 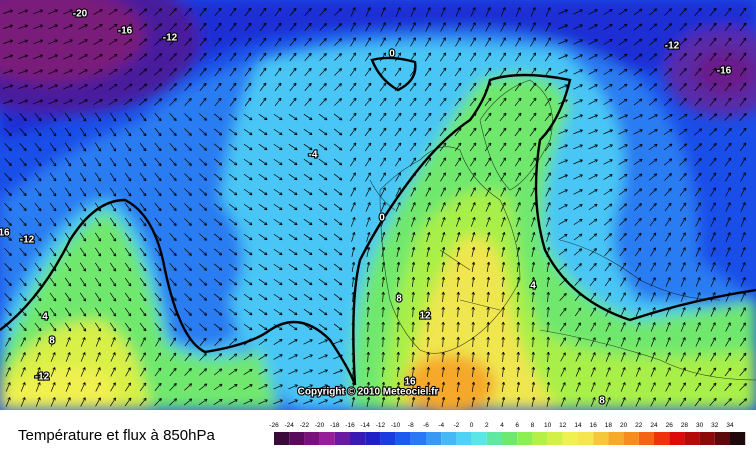 I want to click on contour-label: 16, so click(x=5, y=233).